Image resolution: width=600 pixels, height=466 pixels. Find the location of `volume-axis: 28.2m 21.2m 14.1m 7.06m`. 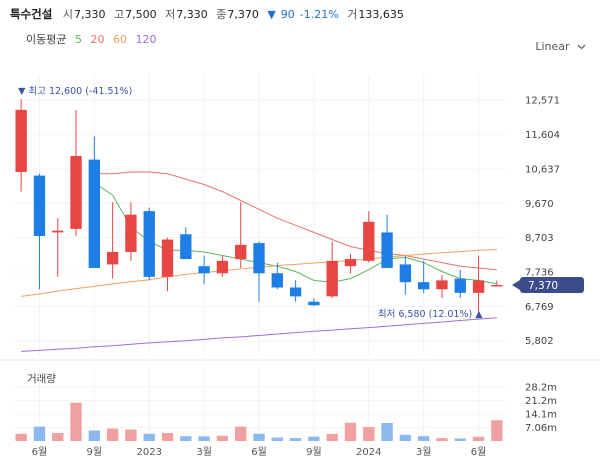

volume-axis: 28.2m 21.2m 14.1m 7.06m is located at coordinates (541, 408).